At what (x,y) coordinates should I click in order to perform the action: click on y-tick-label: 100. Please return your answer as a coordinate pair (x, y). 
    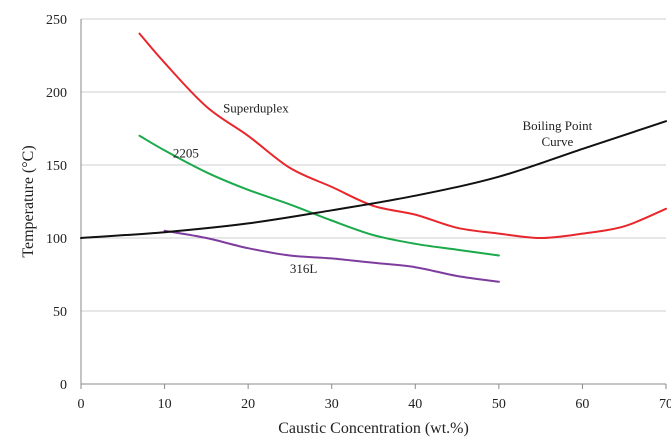
    Looking at the image, I should click on (56, 239).